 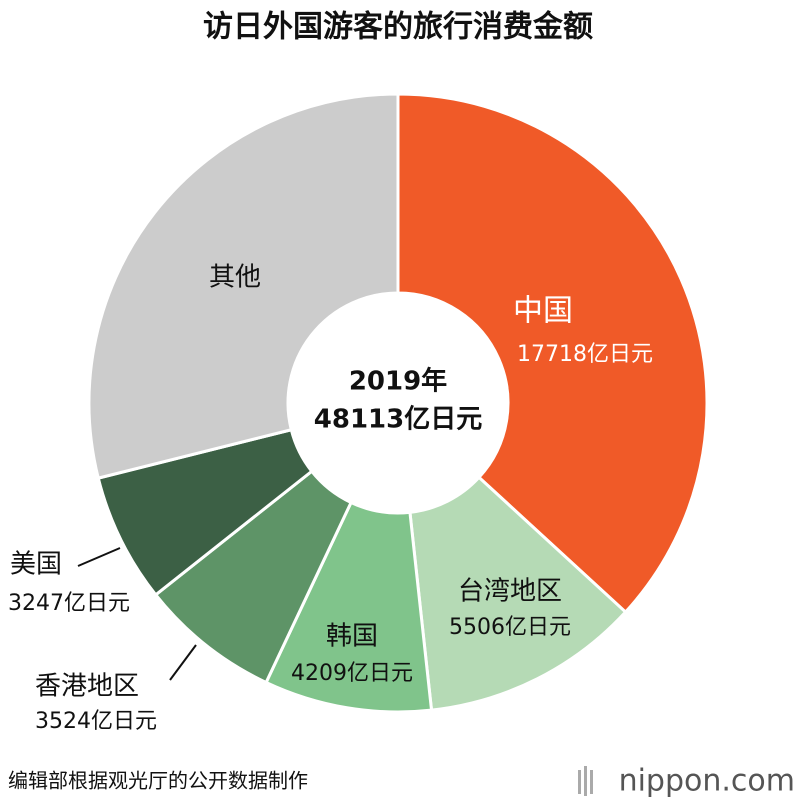 I want to click on category-label: 美国, so click(x=36, y=565).